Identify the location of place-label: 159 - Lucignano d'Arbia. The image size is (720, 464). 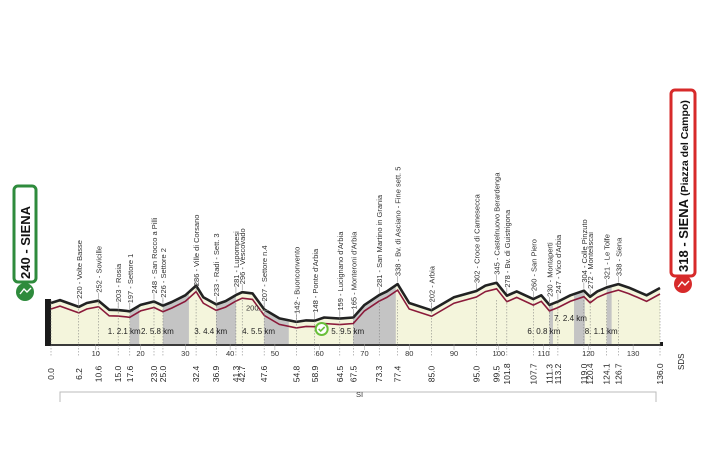
(340, 271).